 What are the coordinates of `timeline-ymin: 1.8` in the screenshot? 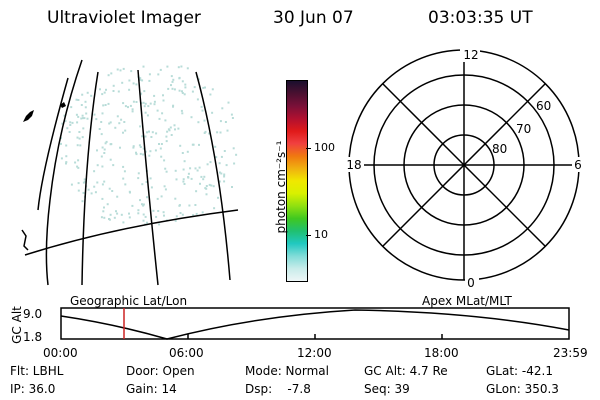 It's located at (33, 337).